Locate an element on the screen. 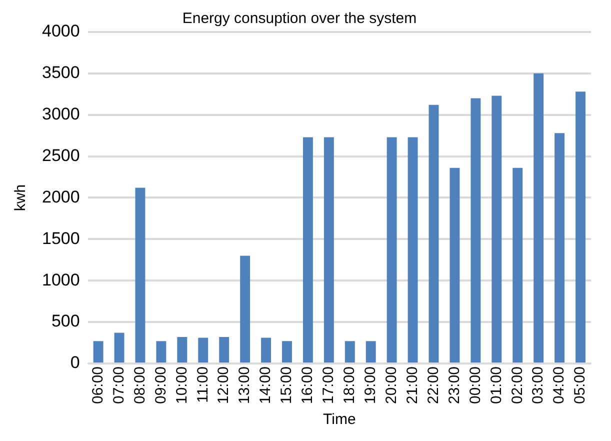 The height and width of the screenshot is (441, 611). x-tick-label: 08:00 is located at coordinates (139, 385).